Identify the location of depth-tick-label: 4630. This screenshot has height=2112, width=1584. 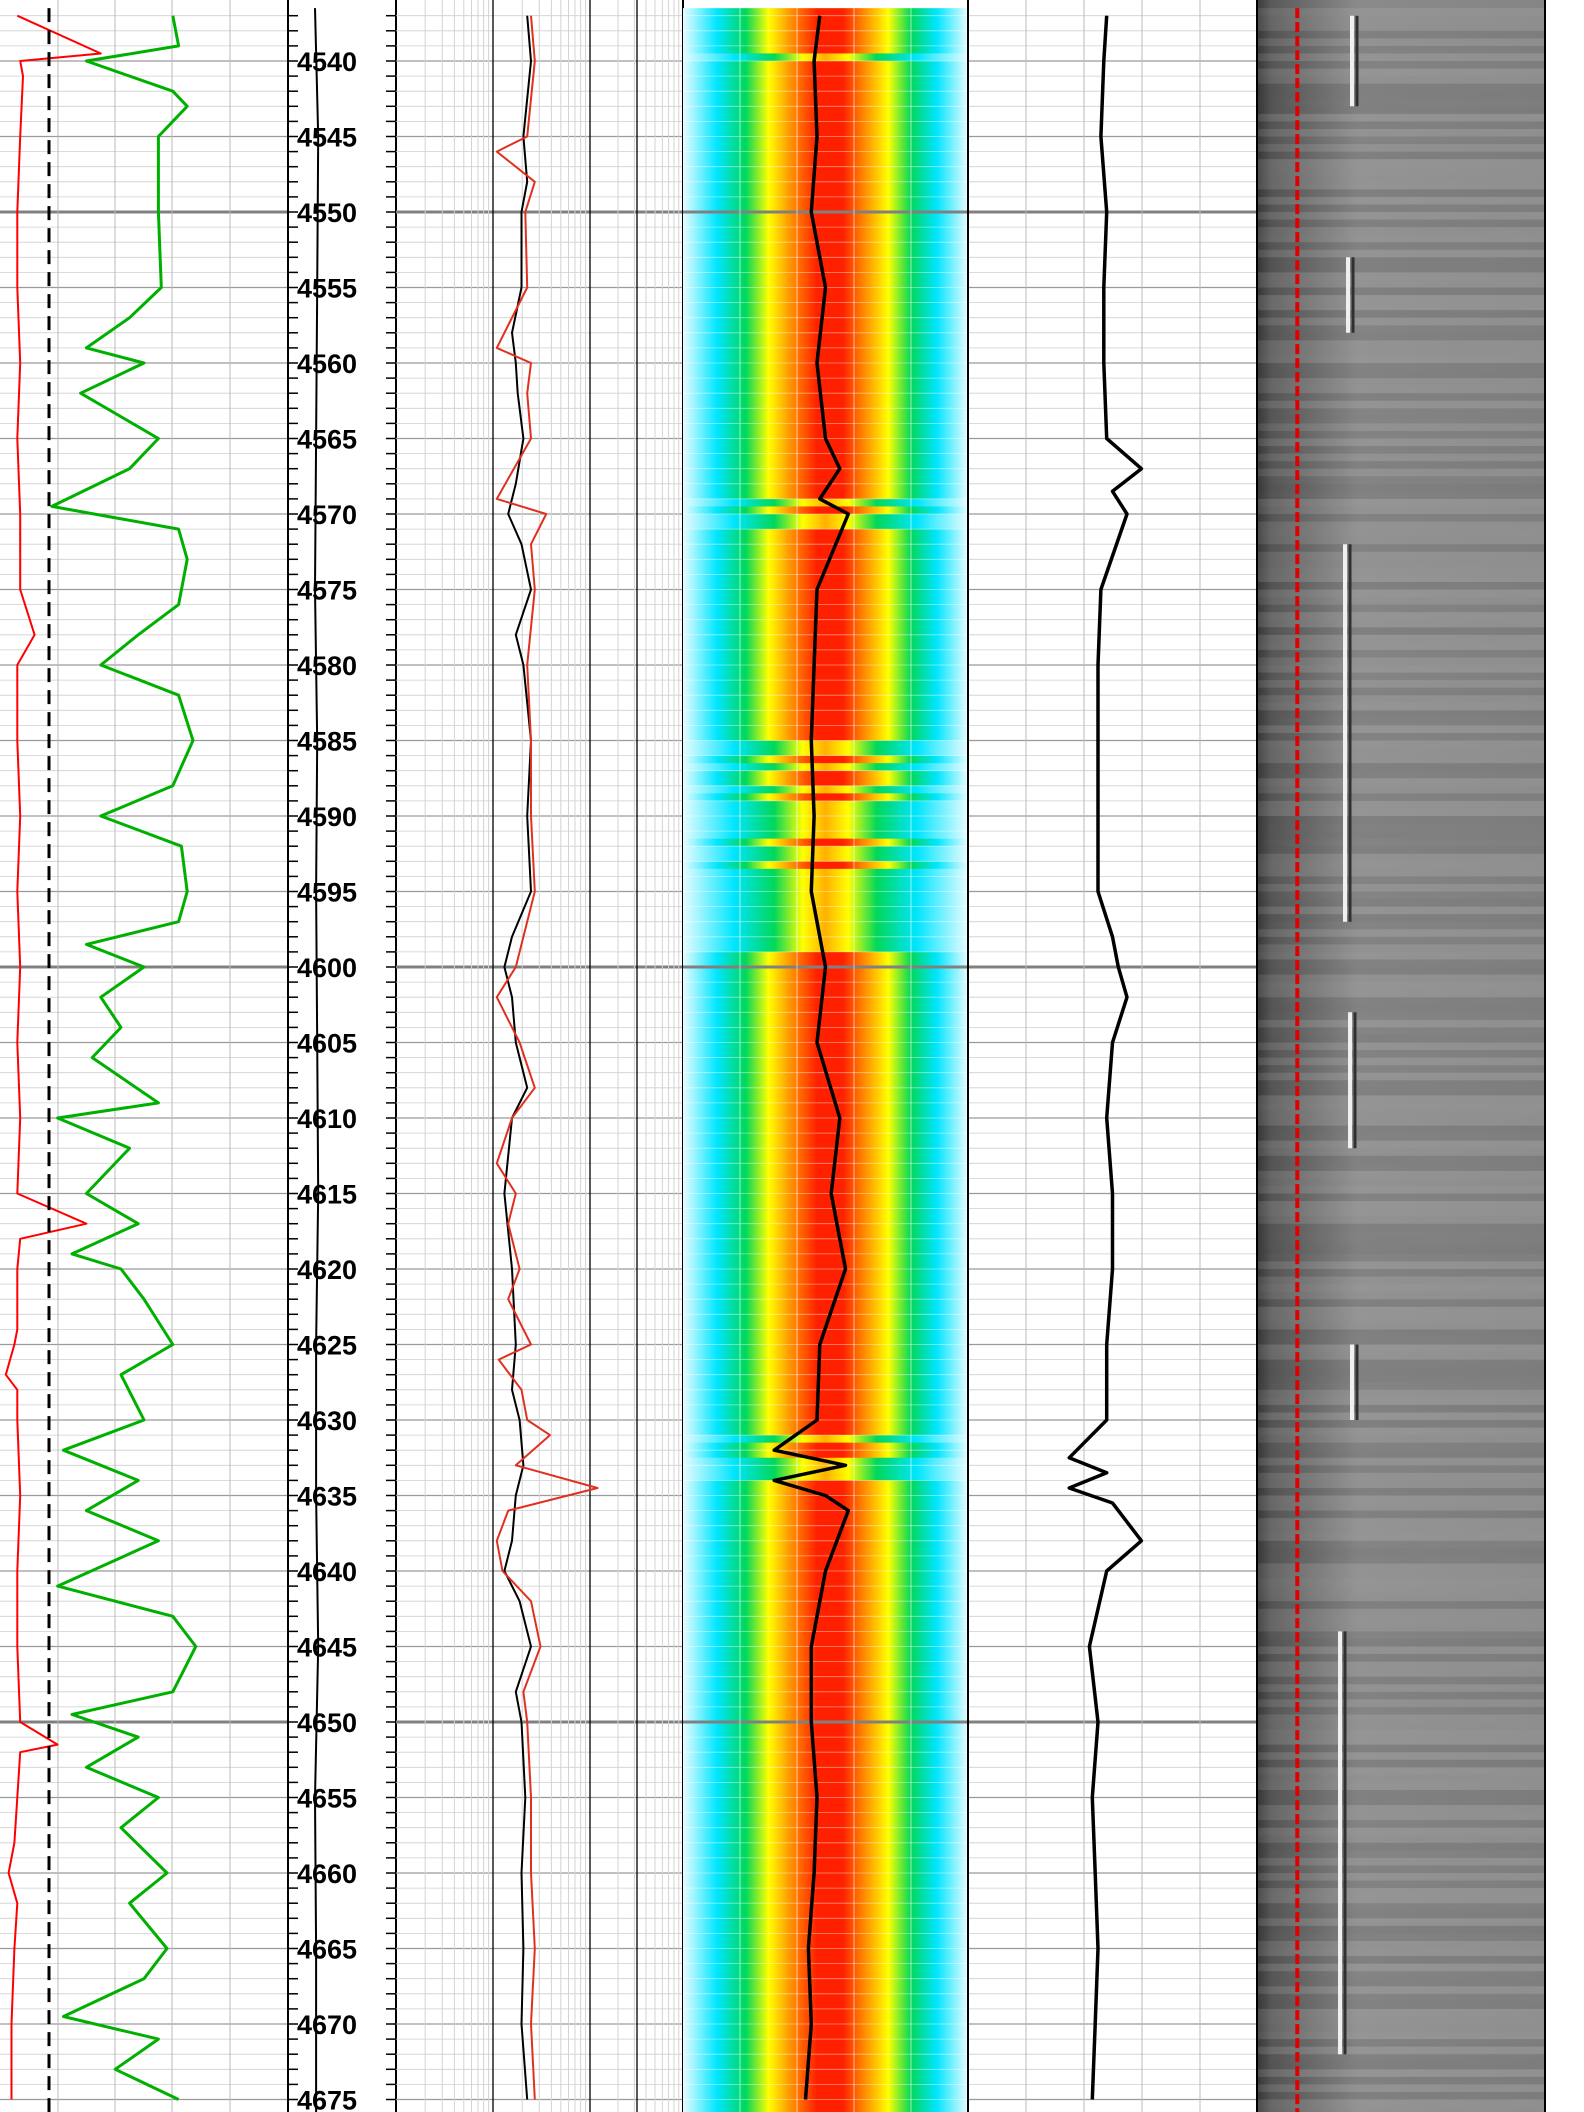
(327, 1421).